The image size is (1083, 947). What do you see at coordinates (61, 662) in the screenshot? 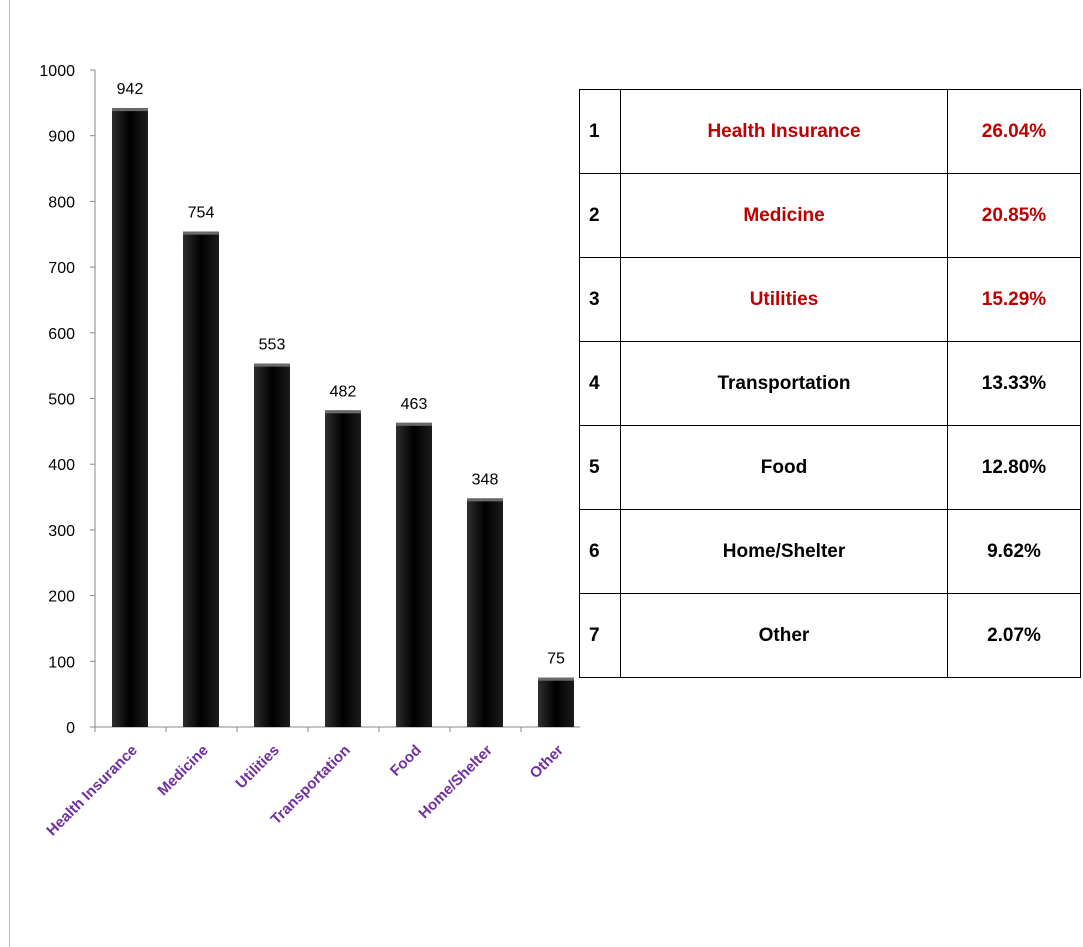
I see `y-tick-label: 100` at bounding box center [61, 662].